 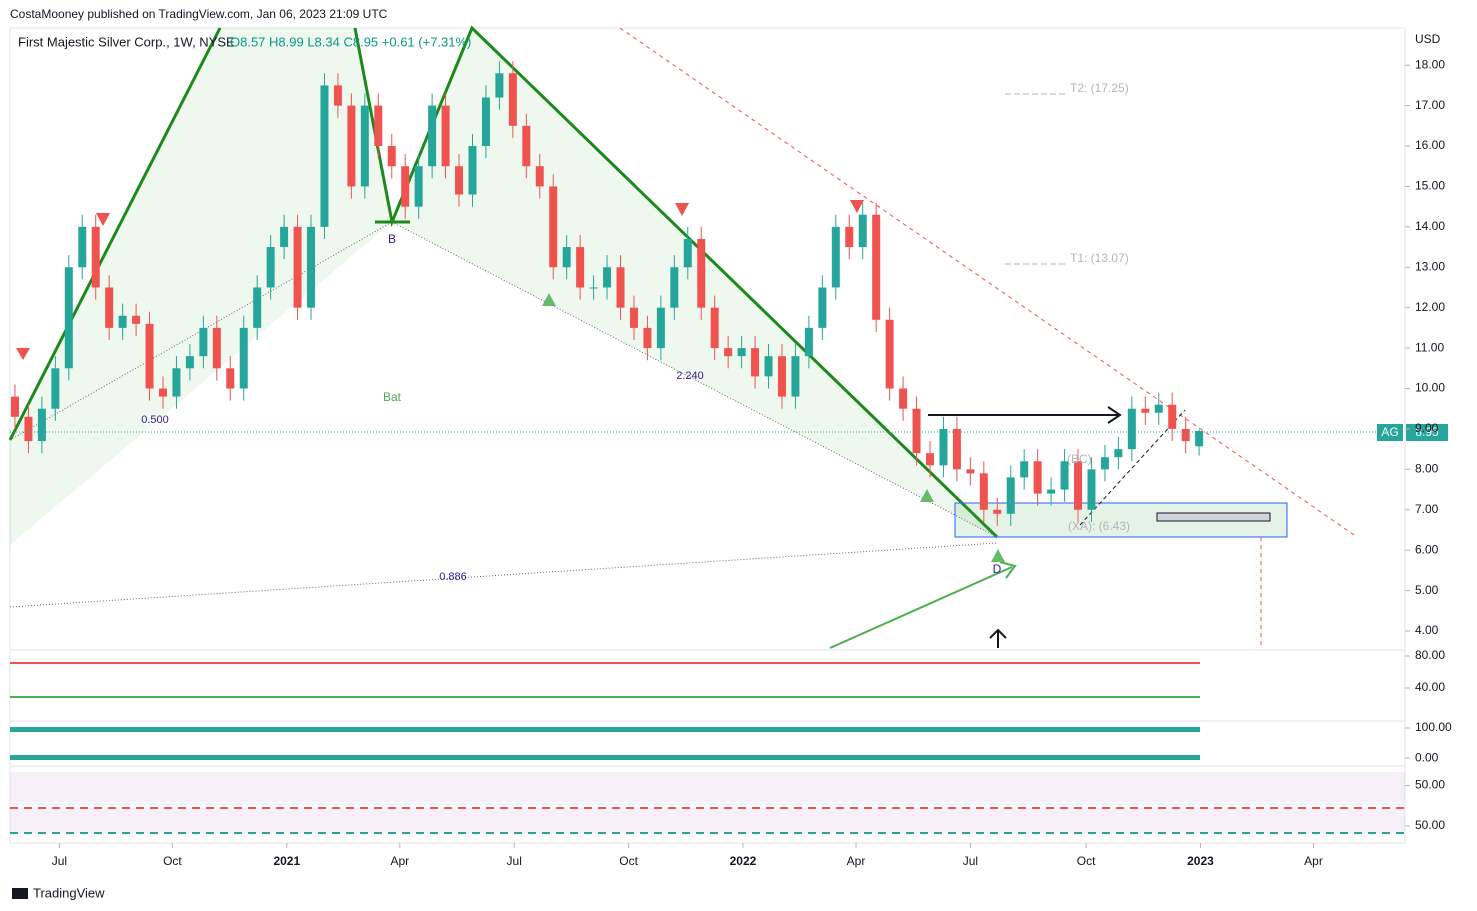 What do you see at coordinates (1200, 861) in the screenshot?
I see `x-tick-label: 2023` at bounding box center [1200, 861].